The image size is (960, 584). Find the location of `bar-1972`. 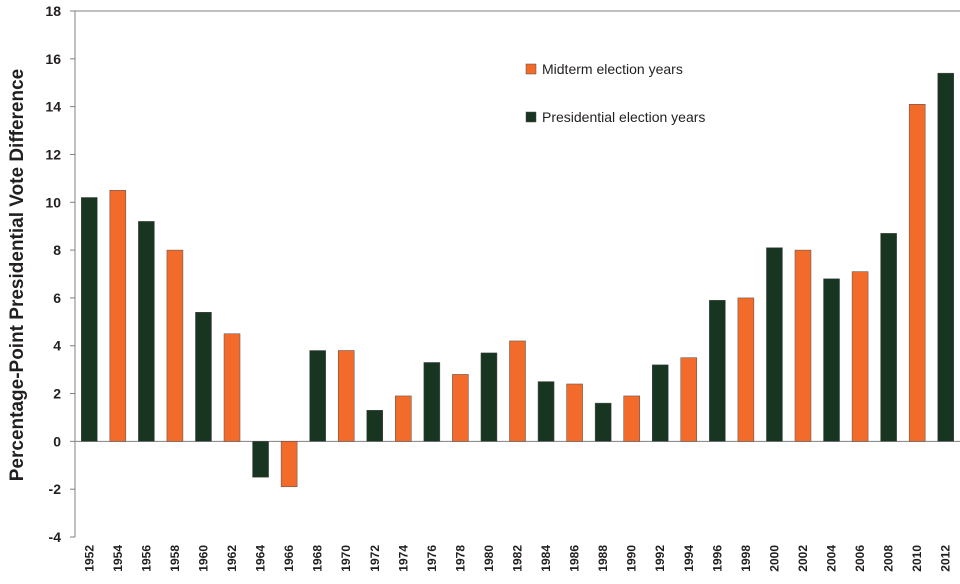

bar-1972 is located at coordinates (375, 426).